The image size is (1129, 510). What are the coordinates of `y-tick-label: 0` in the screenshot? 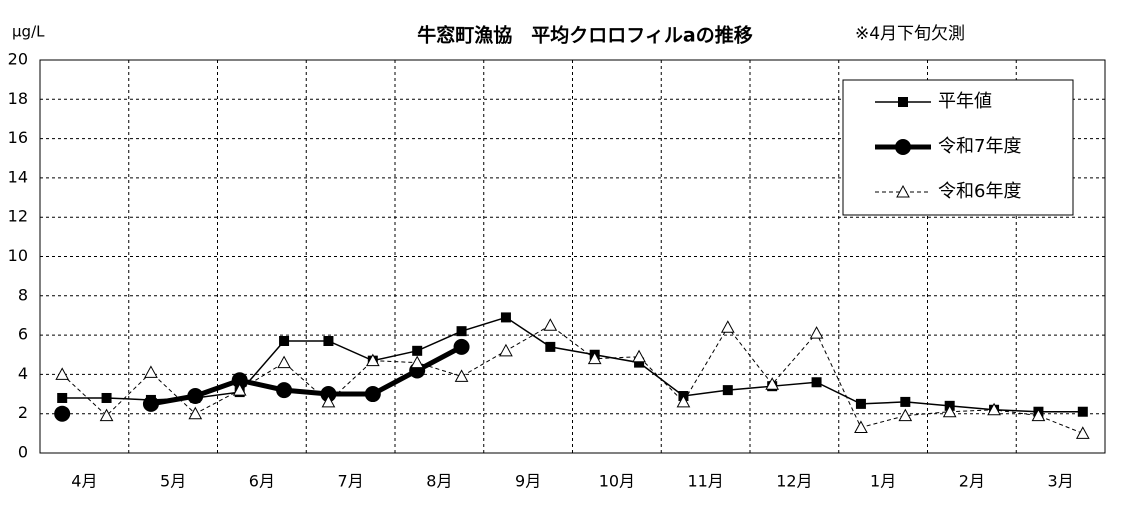 It's located at (23, 452).